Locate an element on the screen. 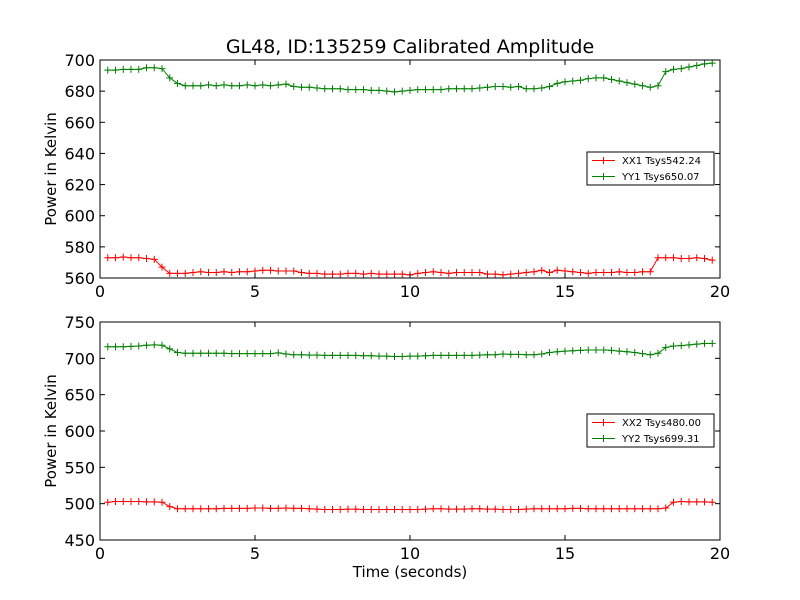  y-tick-label: 620 is located at coordinates (79, 185).